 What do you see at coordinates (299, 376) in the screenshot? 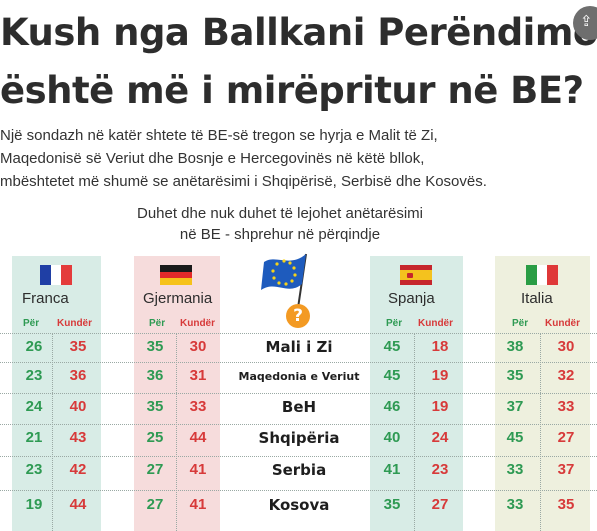
I see `row-label: Maqedonia e Veriut` at bounding box center [299, 376].